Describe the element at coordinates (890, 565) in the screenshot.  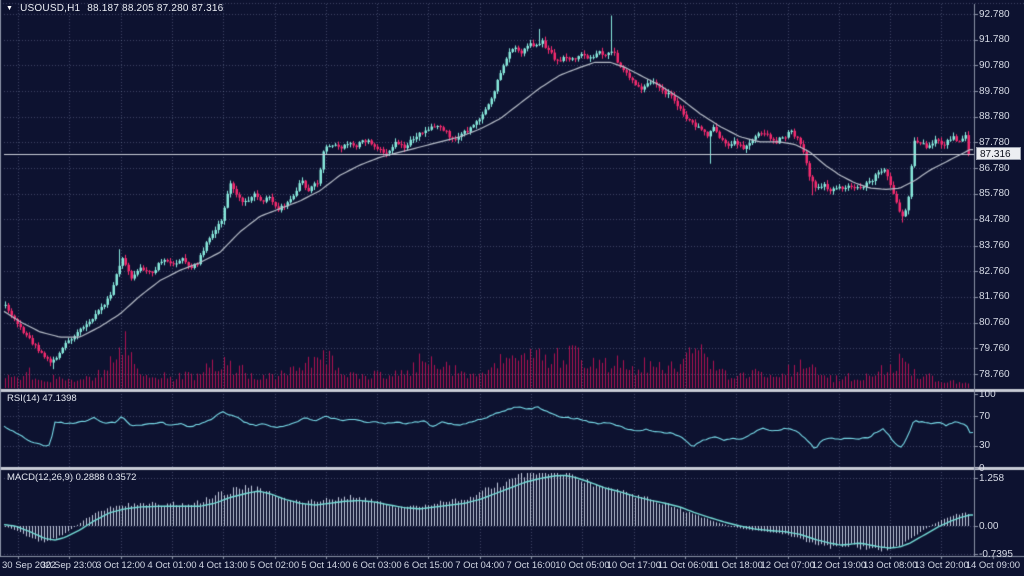
I see `time-axis-label: 13 Oct 08:00` at that location.